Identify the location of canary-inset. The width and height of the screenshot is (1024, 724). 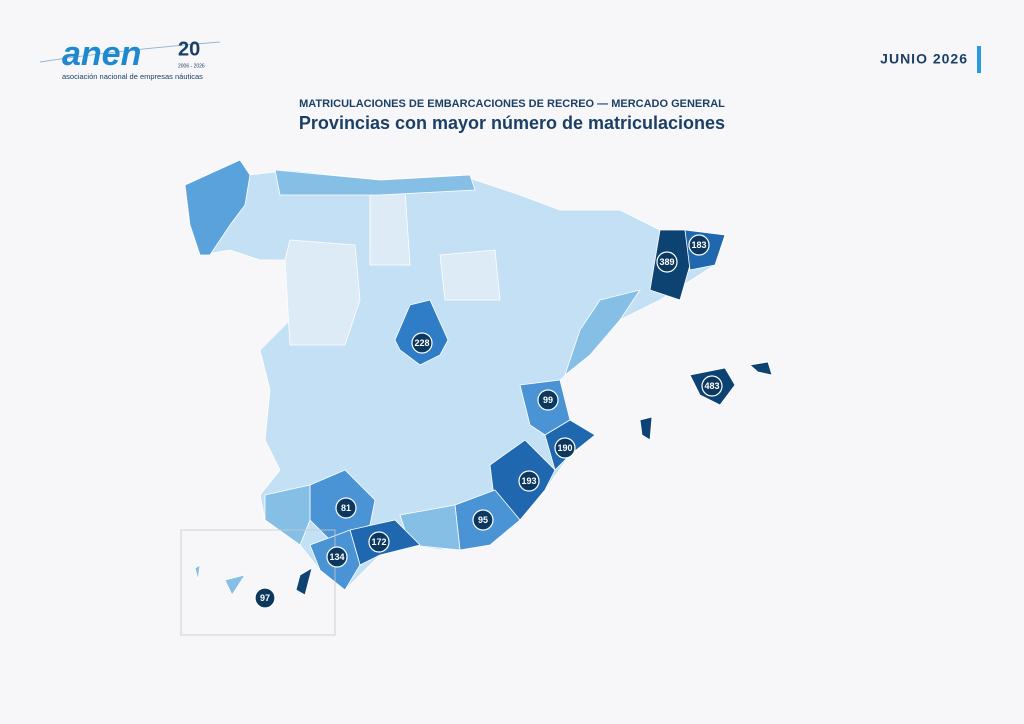
(258, 582).